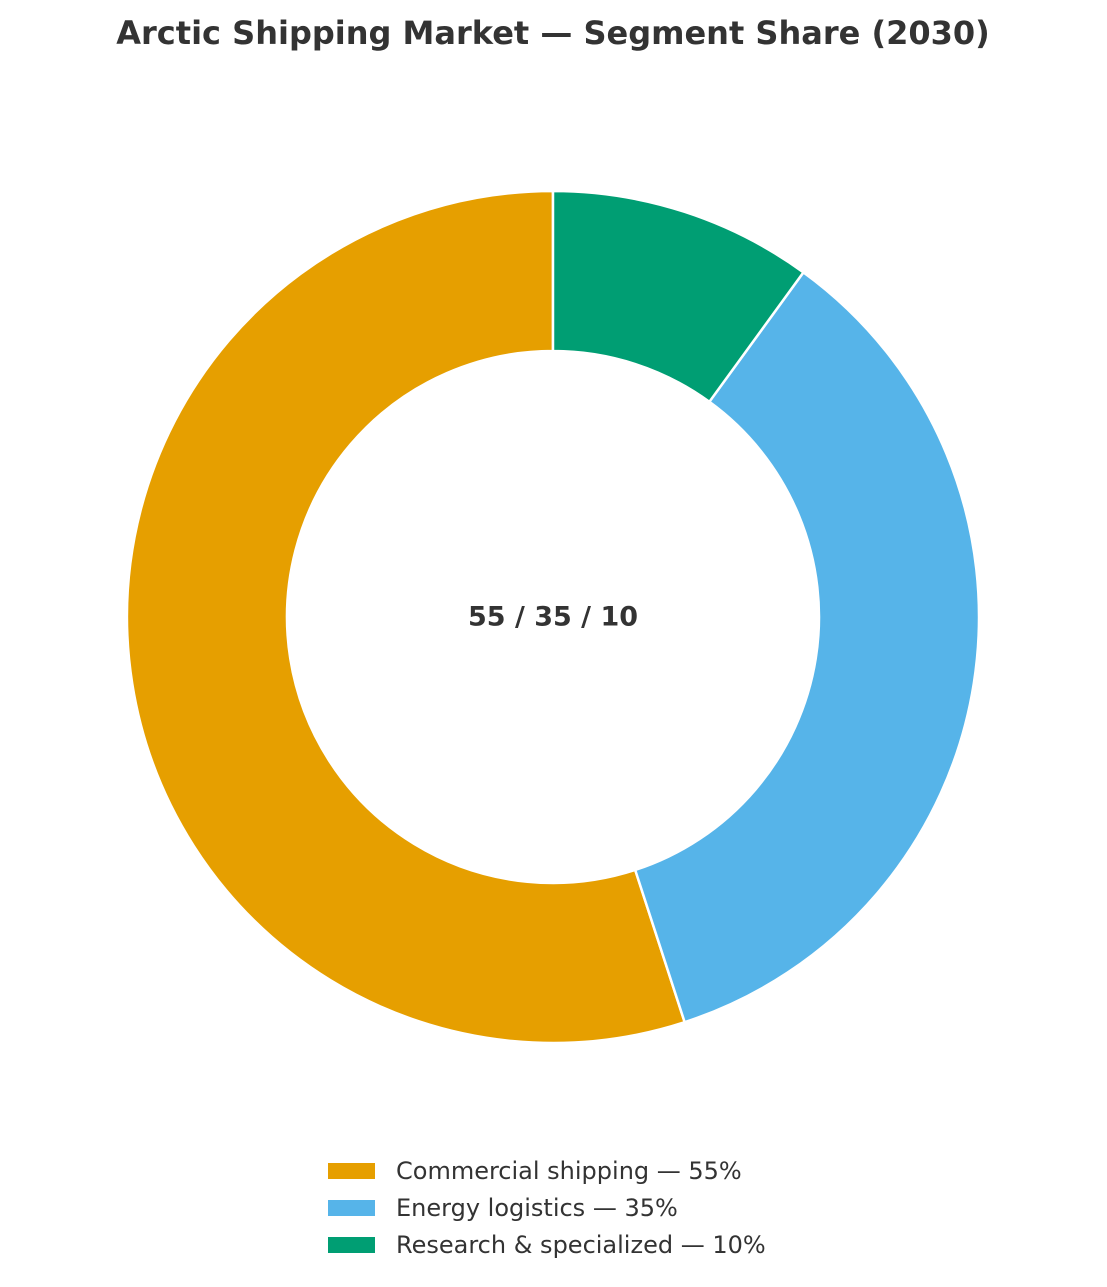 The width and height of the screenshot is (1107, 1287). I want to click on legend-label: Research & specialized — 10%, so click(581, 1245).